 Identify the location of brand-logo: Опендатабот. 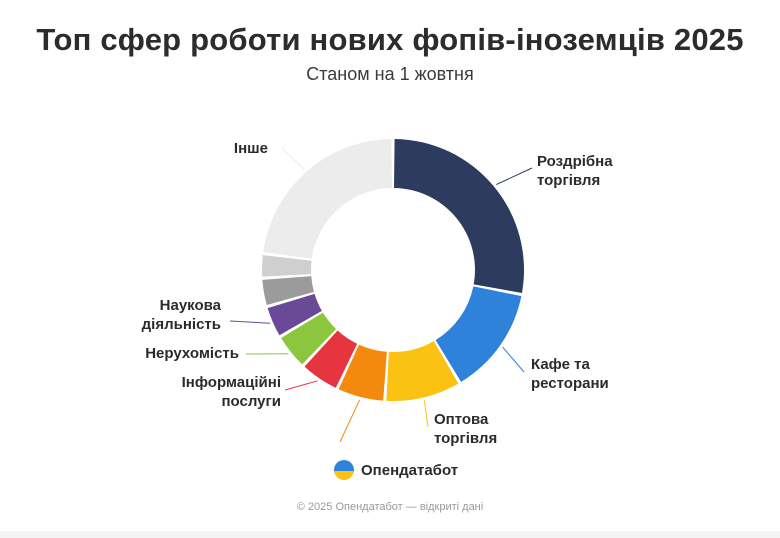
(395, 470).